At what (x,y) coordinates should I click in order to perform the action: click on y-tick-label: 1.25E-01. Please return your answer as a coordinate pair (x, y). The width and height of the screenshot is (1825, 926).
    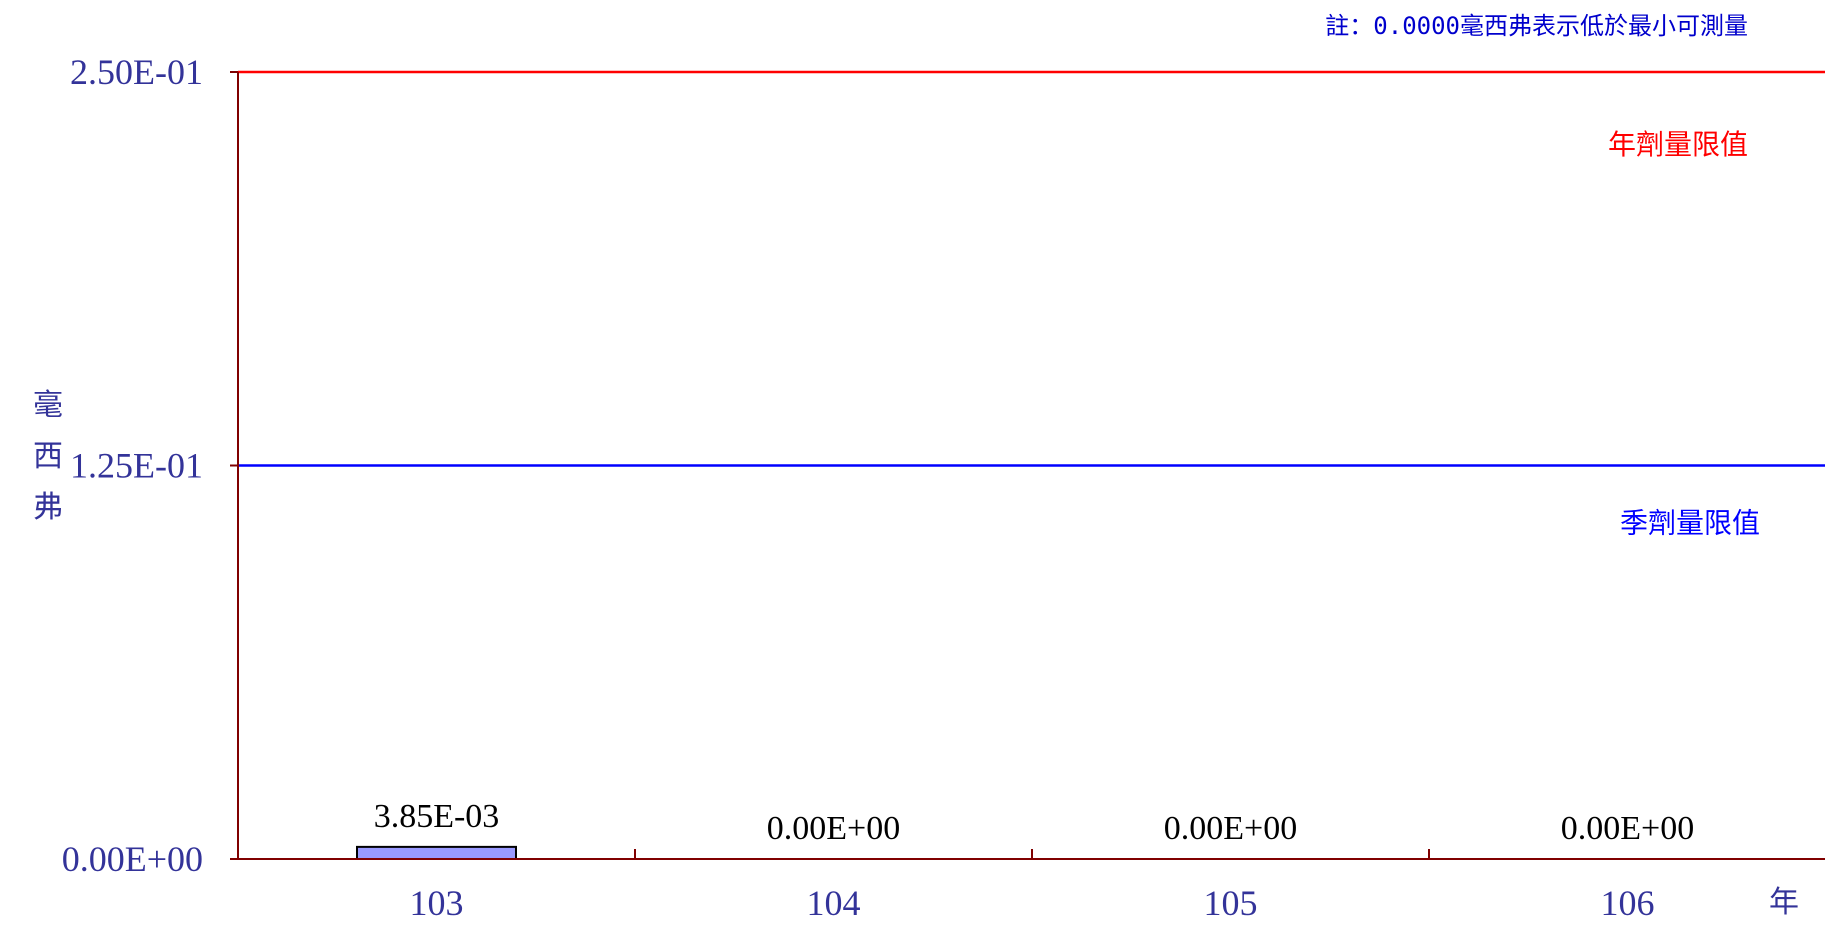
    Looking at the image, I should click on (136, 466).